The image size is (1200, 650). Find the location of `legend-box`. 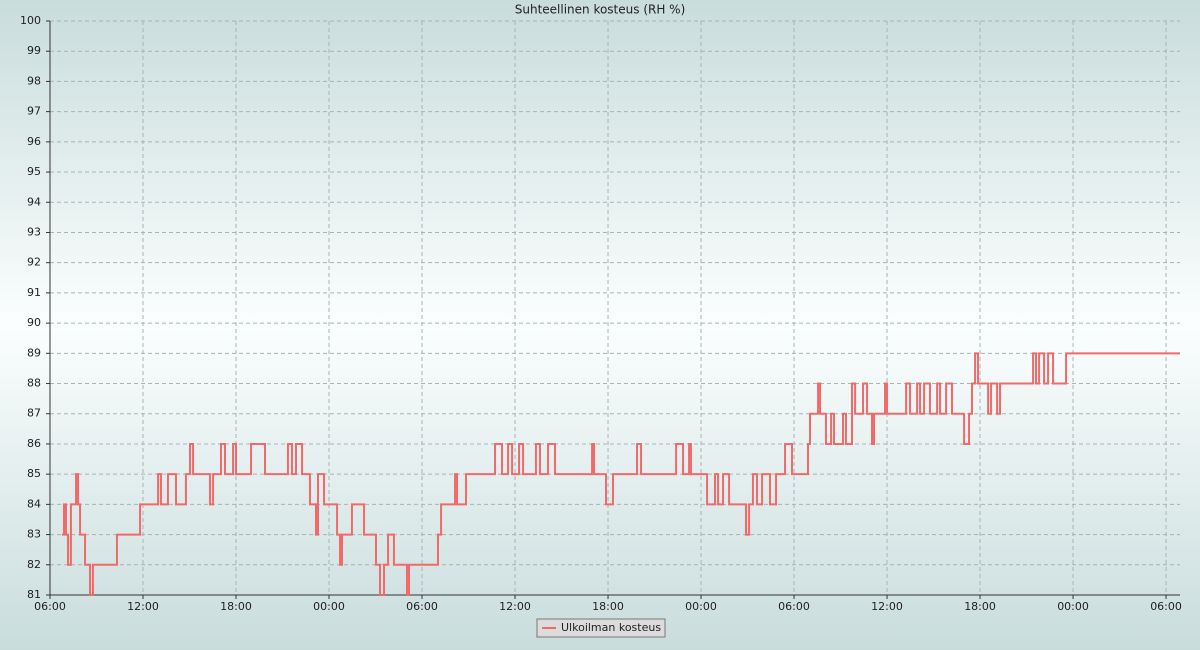

legend-box is located at coordinates (601, 628).